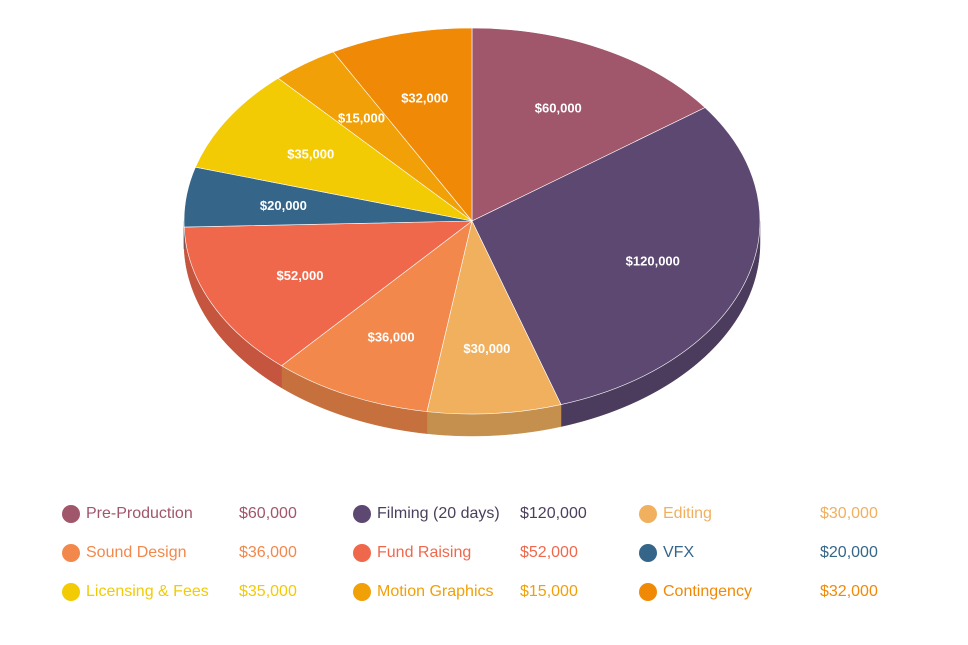  I want to click on pie-slice-filming-20-days, so click(616, 256).